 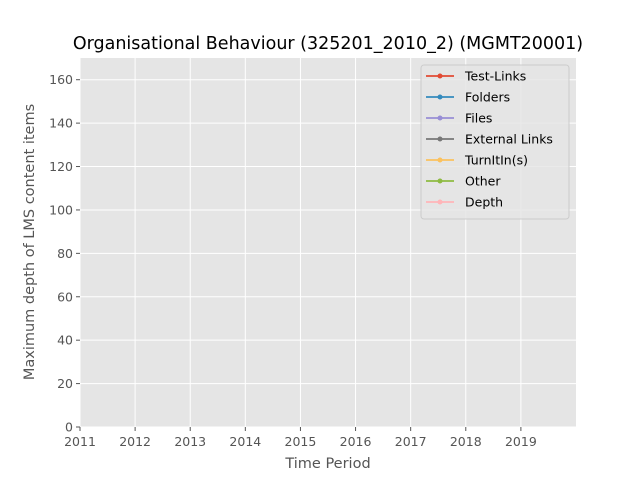 I want to click on legend-label: Depth, so click(x=484, y=202).